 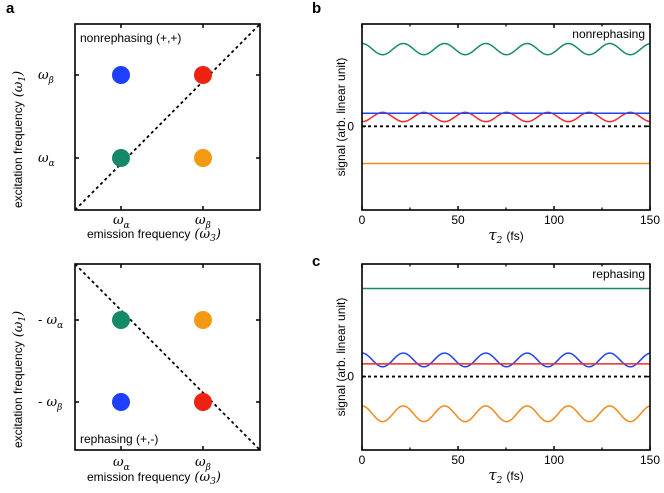 What do you see at coordinates (506, 49) in the screenshot?
I see `series-green-line` at bounding box center [506, 49].